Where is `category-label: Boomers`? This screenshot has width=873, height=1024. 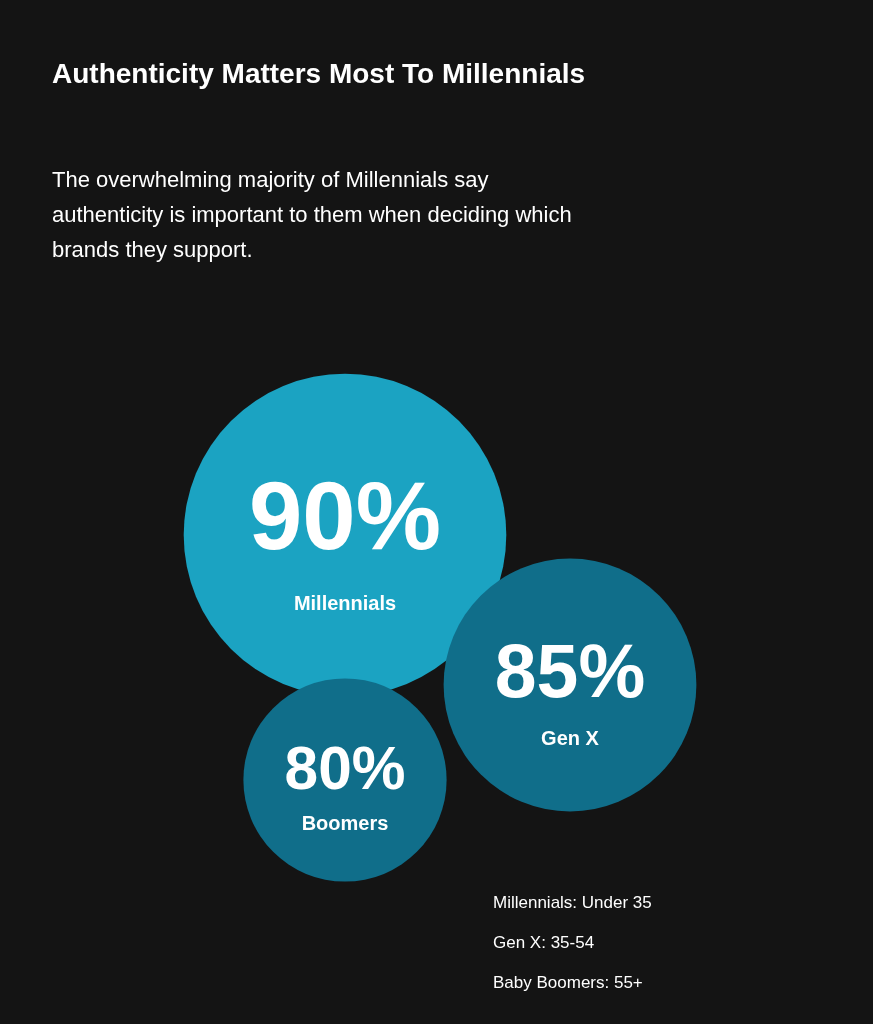 category-label: Boomers is located at coordinates (345, 822).